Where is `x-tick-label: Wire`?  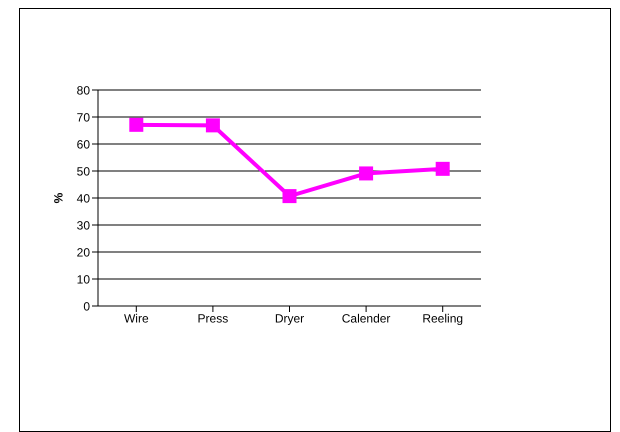
x-tick-label: Wire is located at coordinates (136, 319).